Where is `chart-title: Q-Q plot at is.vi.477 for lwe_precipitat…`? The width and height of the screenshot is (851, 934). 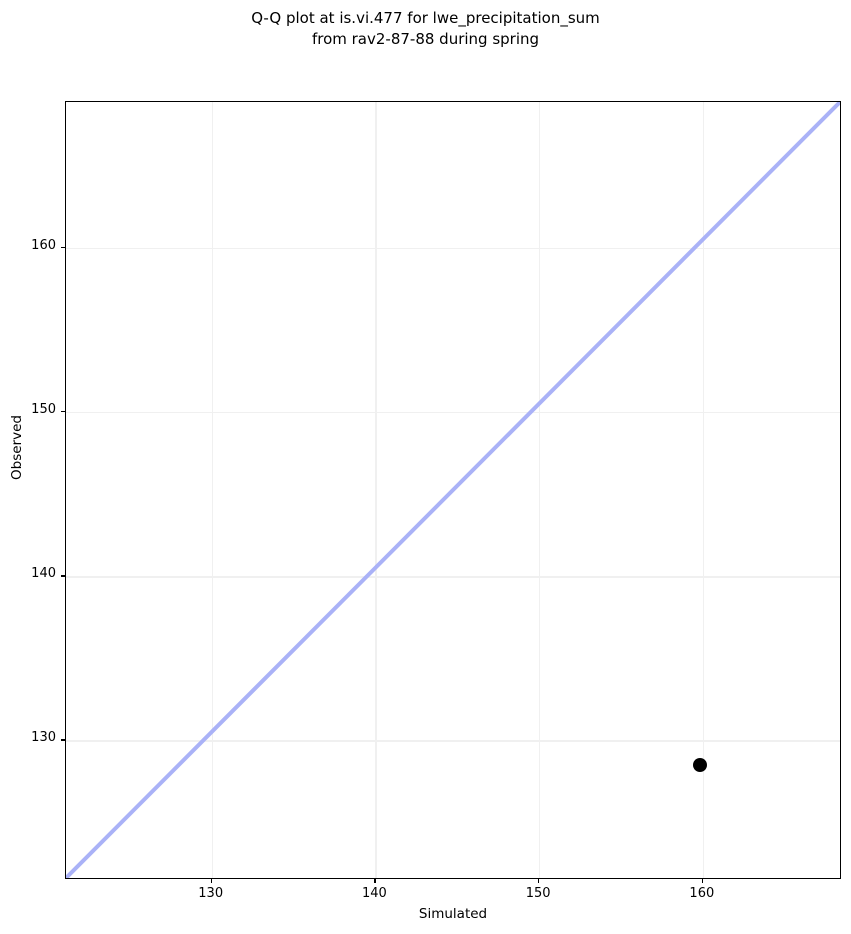
chart-title: Q-Q plot at is.vi.477 for lwe_precipitat… is located at coordinates (425, 28).